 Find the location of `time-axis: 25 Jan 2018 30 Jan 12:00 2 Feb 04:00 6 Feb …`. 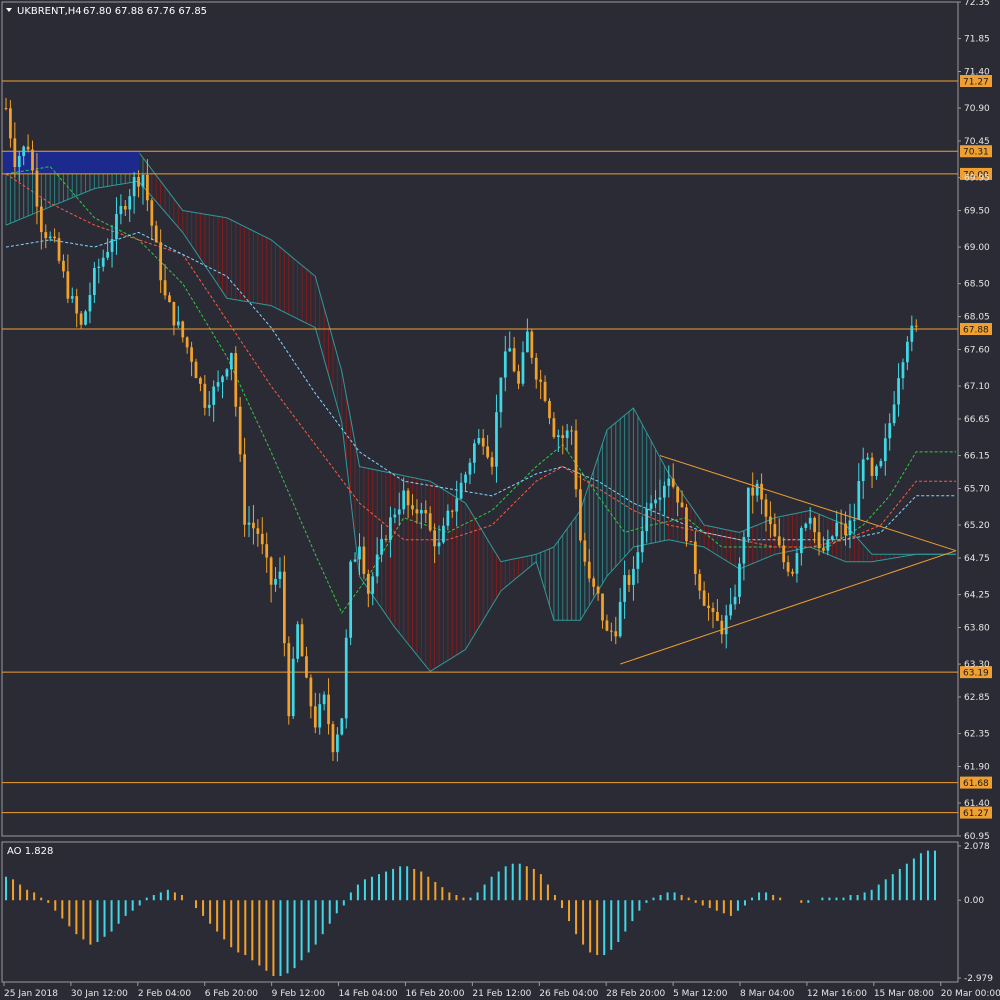

time-axis: 25 Jan 2018 30 Jan 12:00 2 Feb 04:00 6 Feb … is located at coordinates (501, 990).